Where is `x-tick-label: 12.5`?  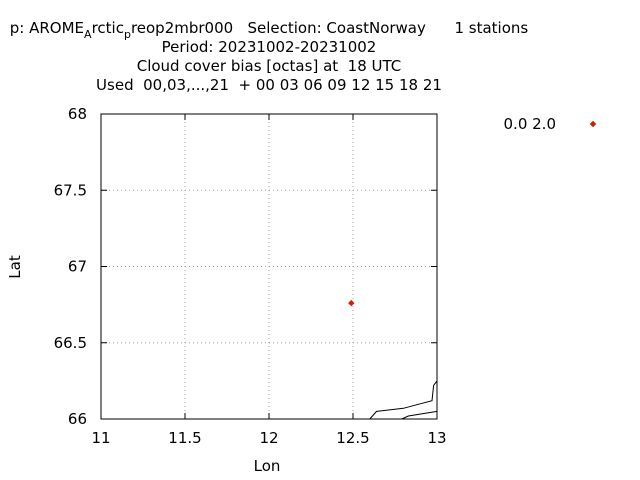
x-tick-label: 12.5 is located at coordinates (352, 438).